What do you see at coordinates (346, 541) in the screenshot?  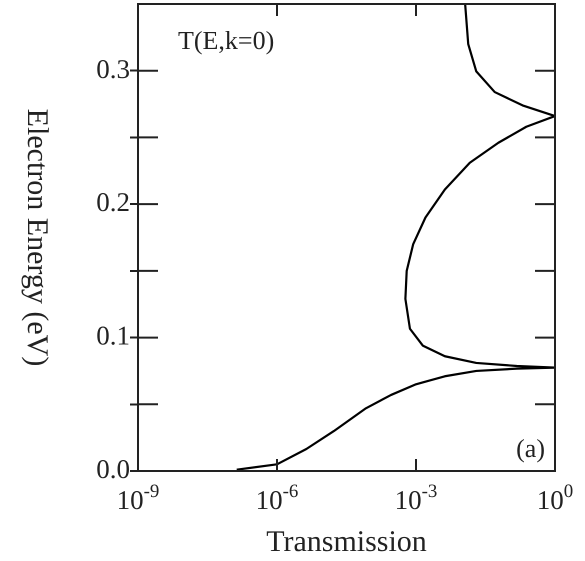 I see `x-axis-title: Transmission` at bounding box center [346, 541].